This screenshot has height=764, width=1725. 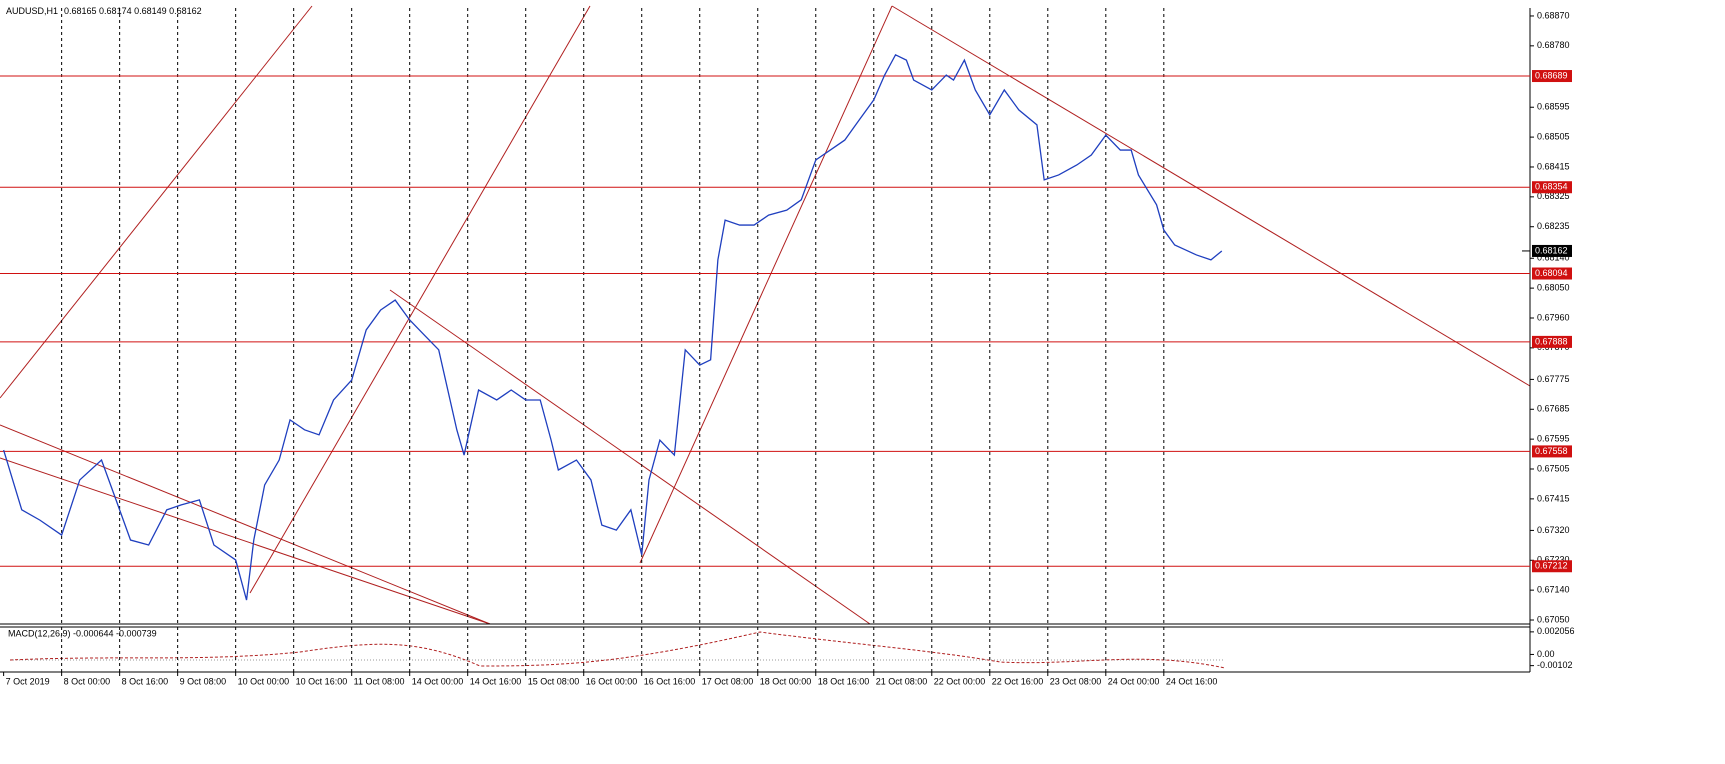 I want to click on y-tick-label: 0.68595, so click(x=1553, y=107).